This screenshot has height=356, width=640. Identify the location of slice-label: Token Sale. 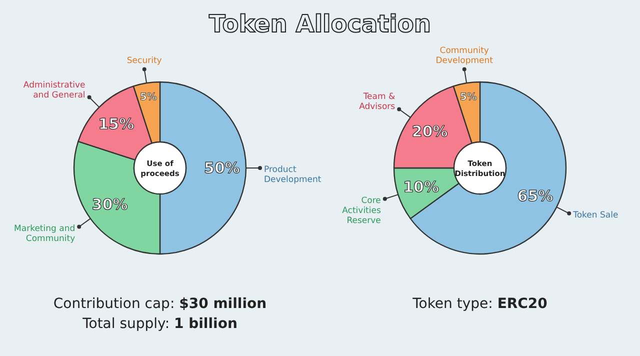
(595, 215).